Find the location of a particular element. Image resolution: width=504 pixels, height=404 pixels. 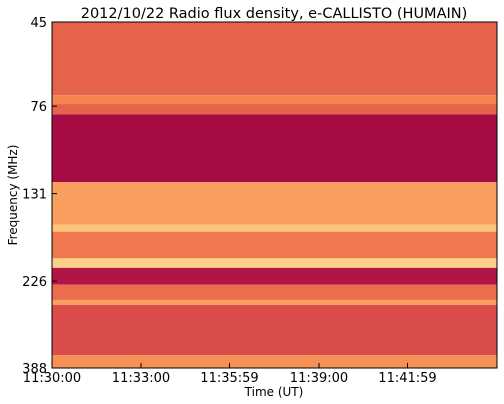

x-tick-label: 11:33:00 is located at coordinates (141, 378).